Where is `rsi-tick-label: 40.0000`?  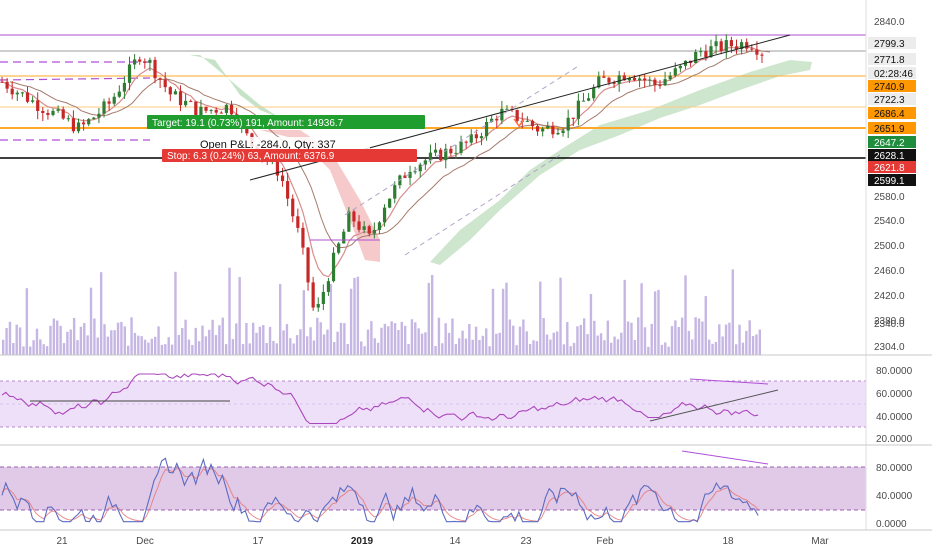 rsi-tick-label: 40.0000 is located at coordinates (894, 417).